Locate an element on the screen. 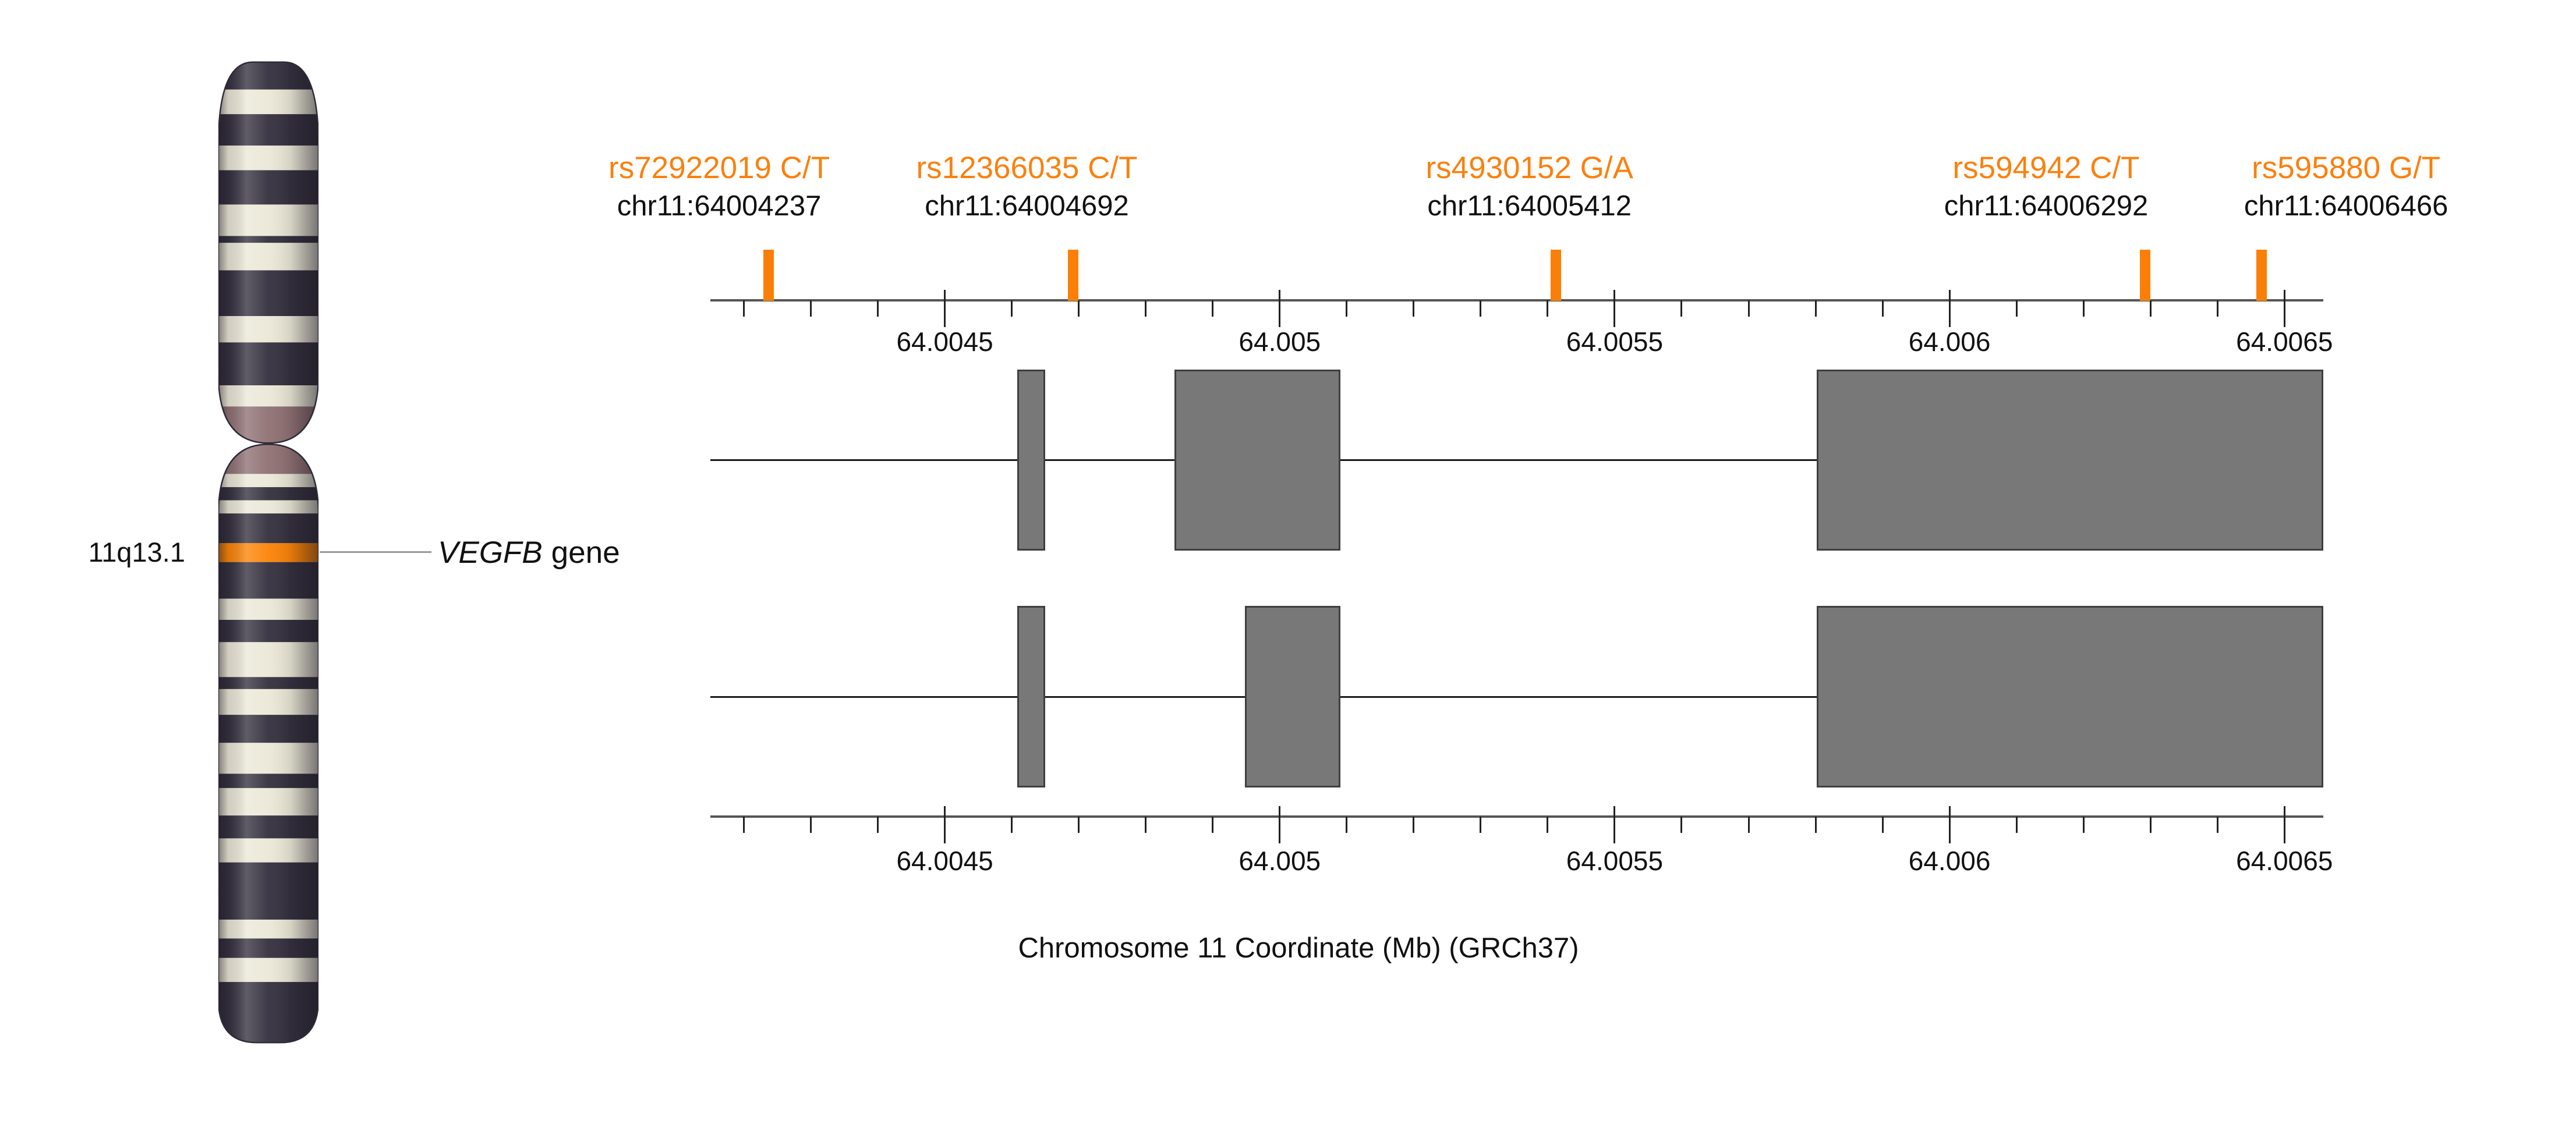 This screenshot has width=2576, height=1121. cytoband-label: 11q13.1 is located at coordinates (136, 552).